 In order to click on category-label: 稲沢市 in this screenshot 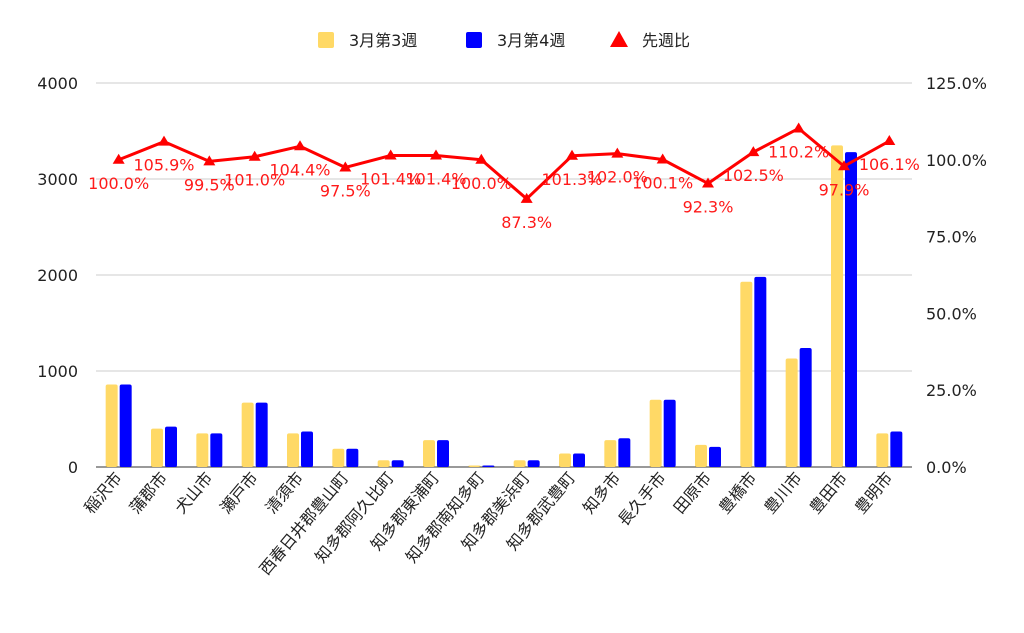, I will do `click(102, 492)`.